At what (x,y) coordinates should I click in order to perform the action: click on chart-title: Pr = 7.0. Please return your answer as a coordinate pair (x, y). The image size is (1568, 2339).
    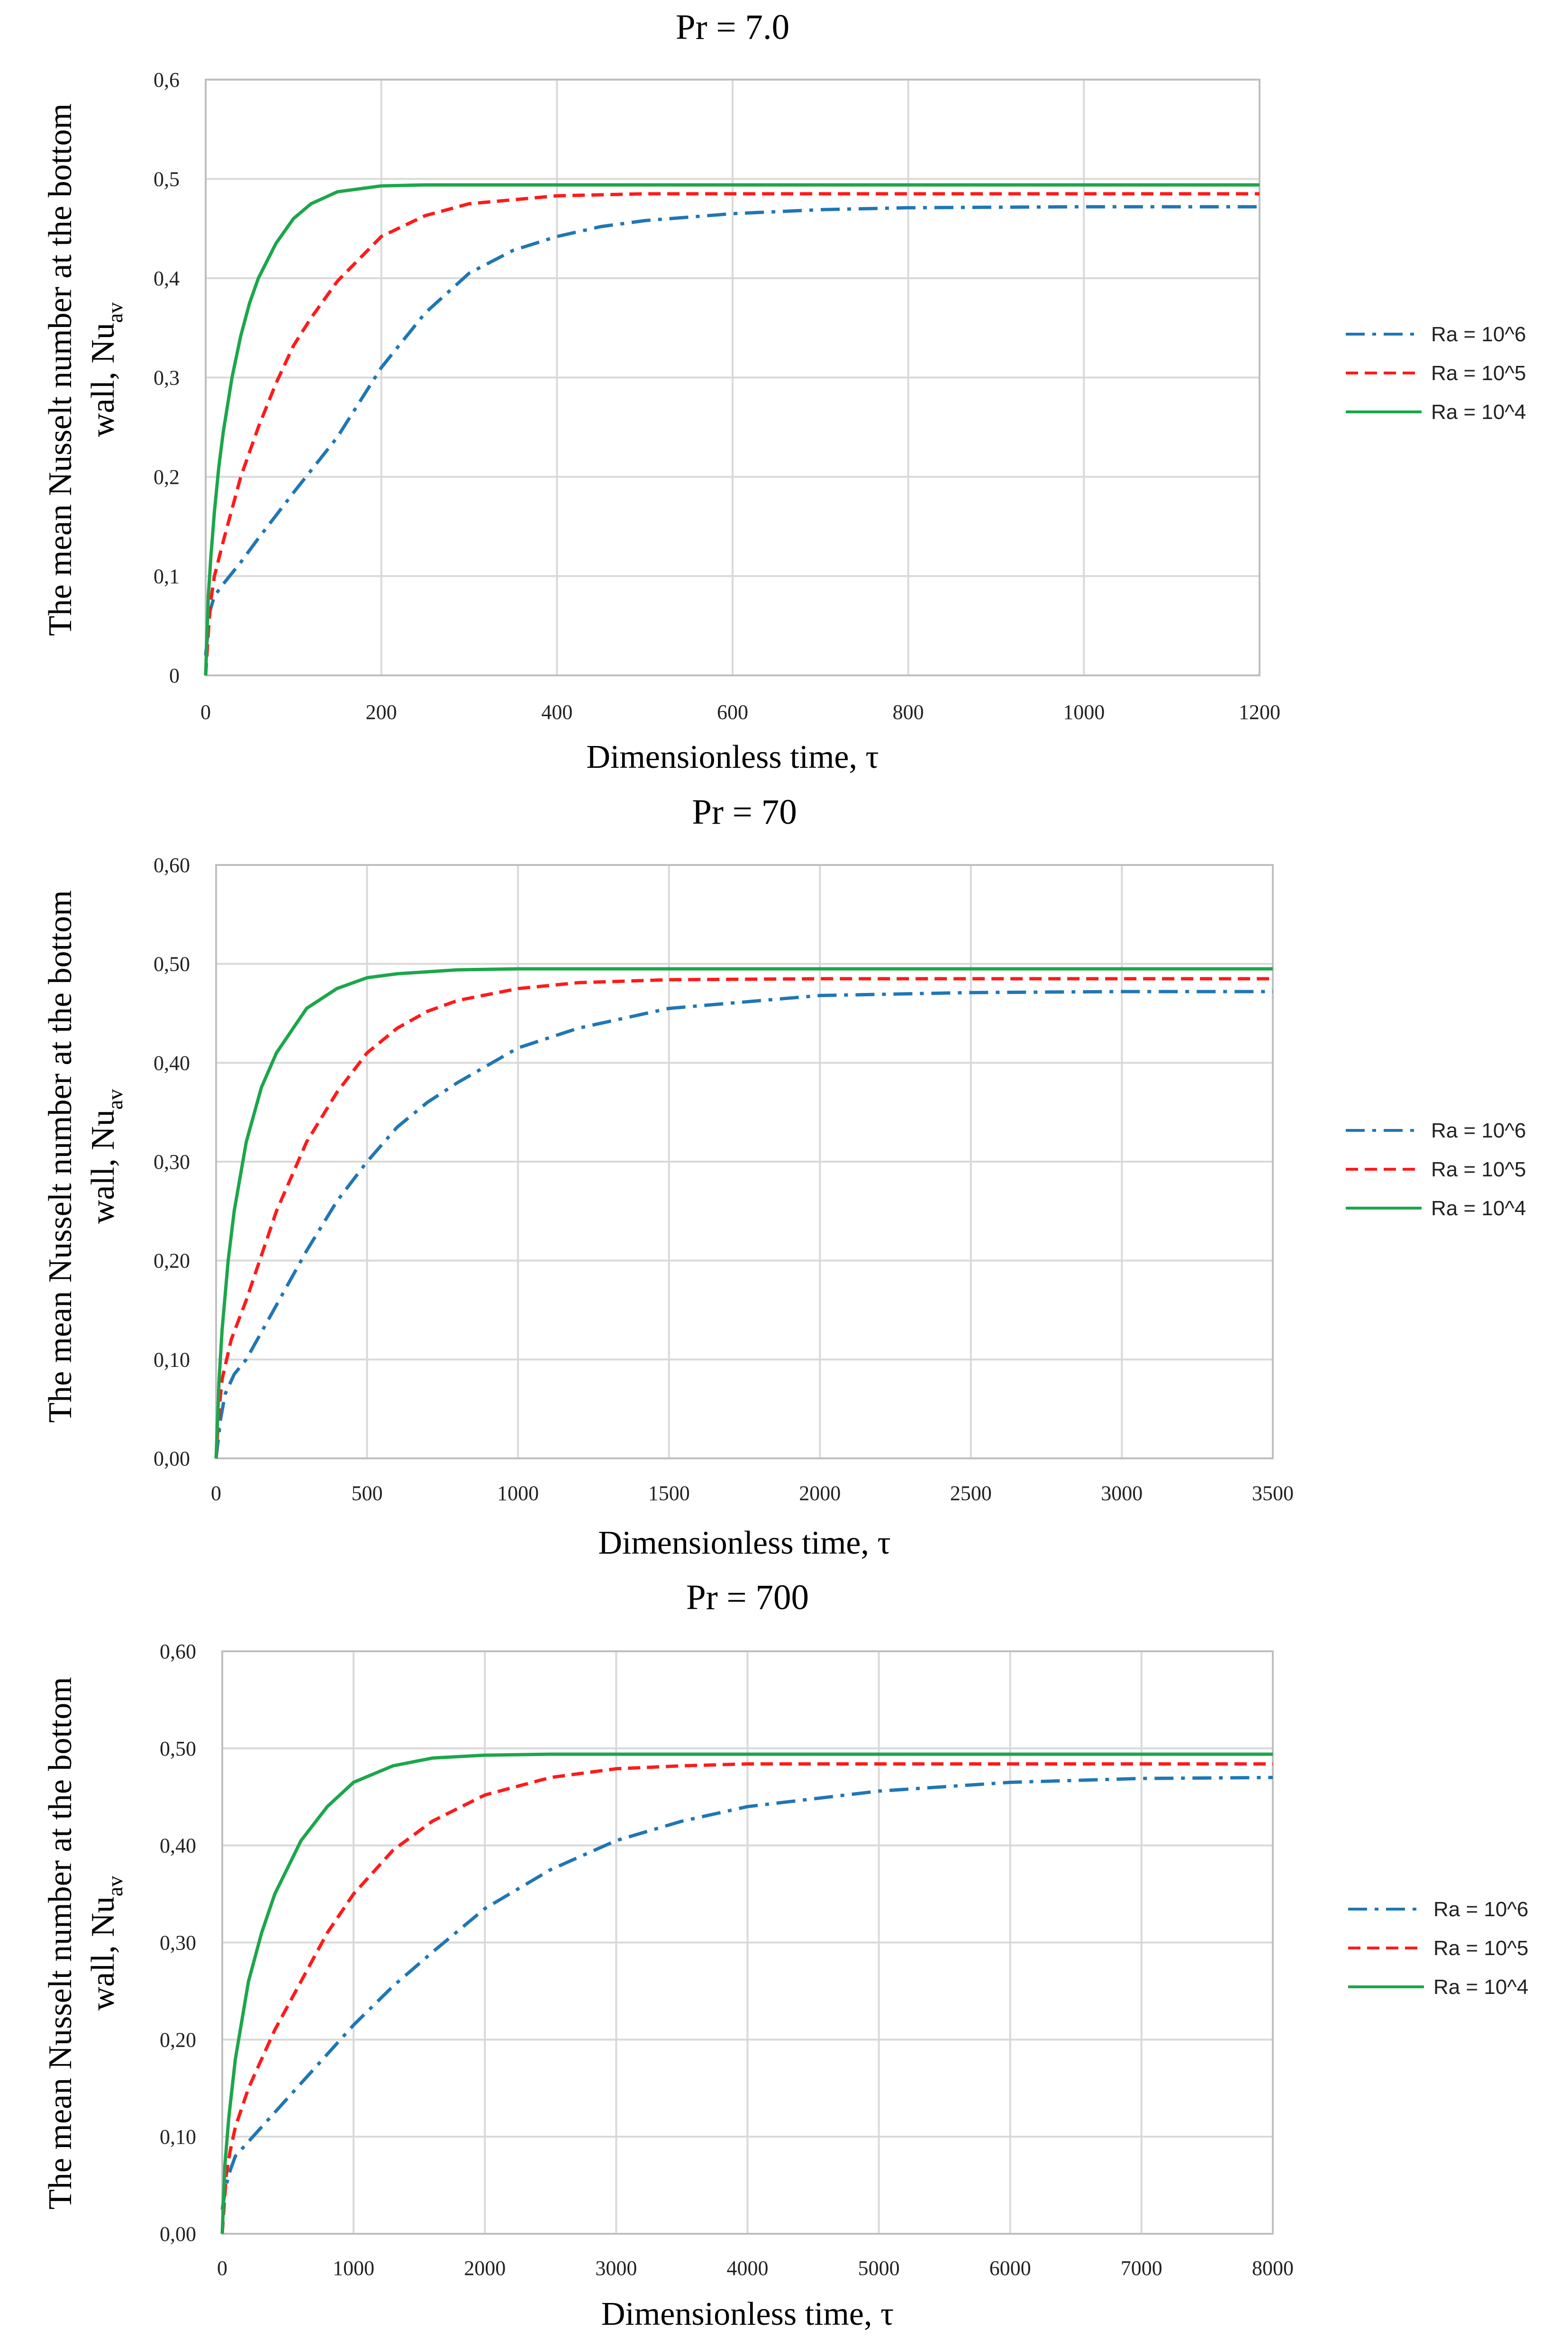
    Looking at the image, I should click on (732, 27).